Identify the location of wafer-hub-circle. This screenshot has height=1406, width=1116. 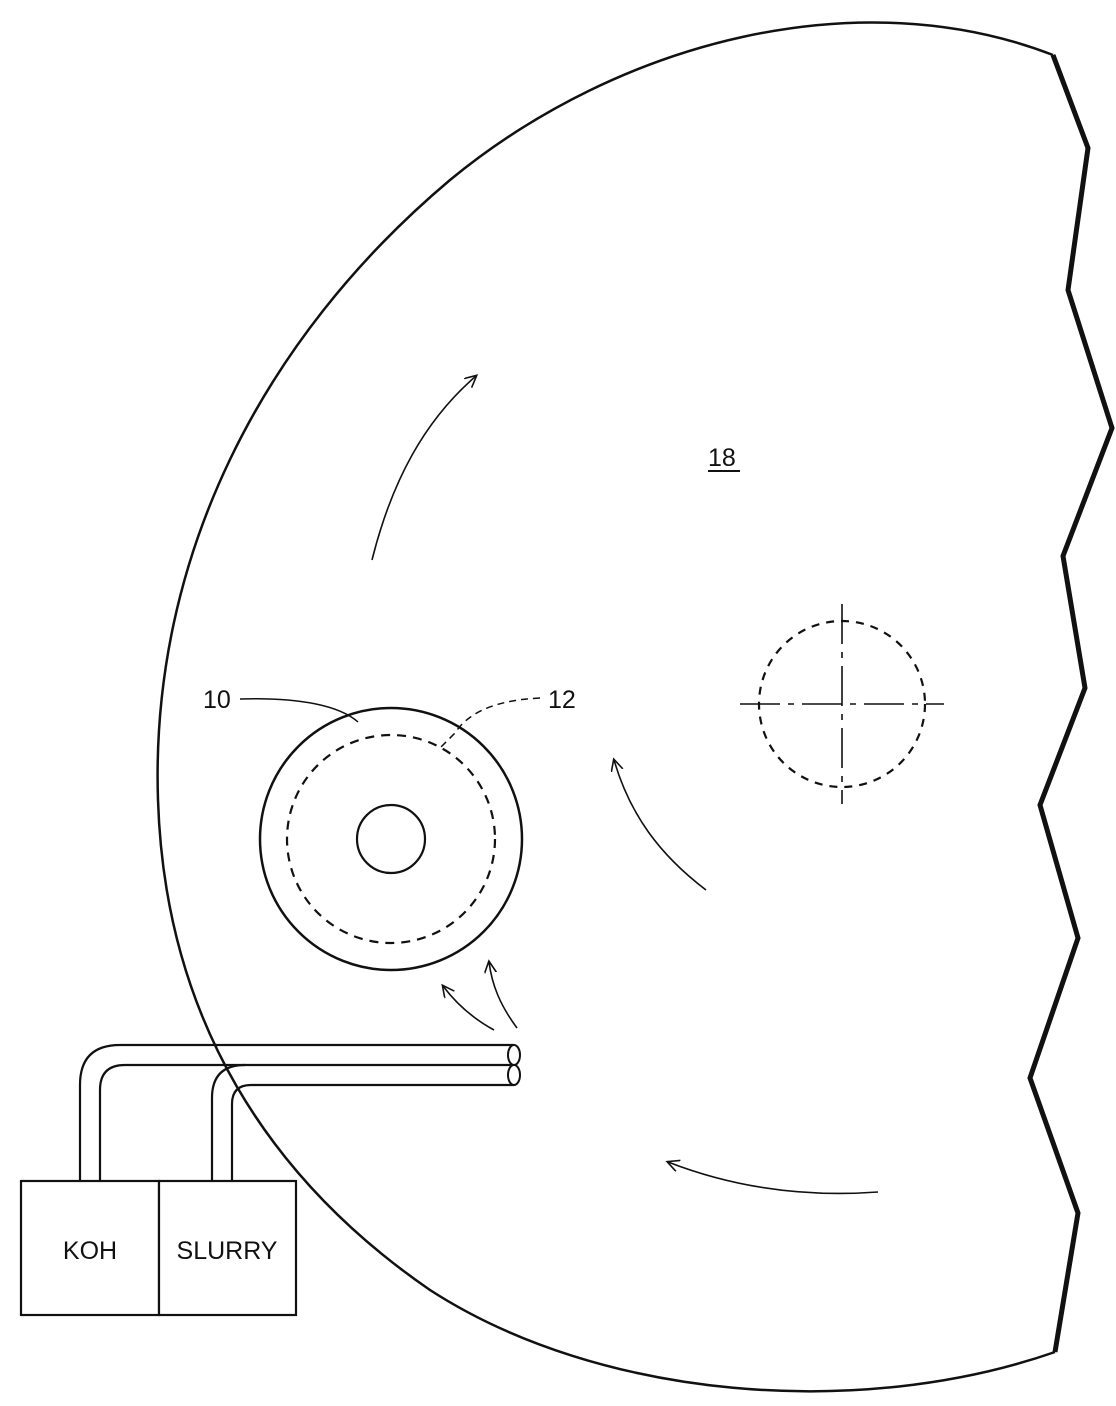
(391, 839).